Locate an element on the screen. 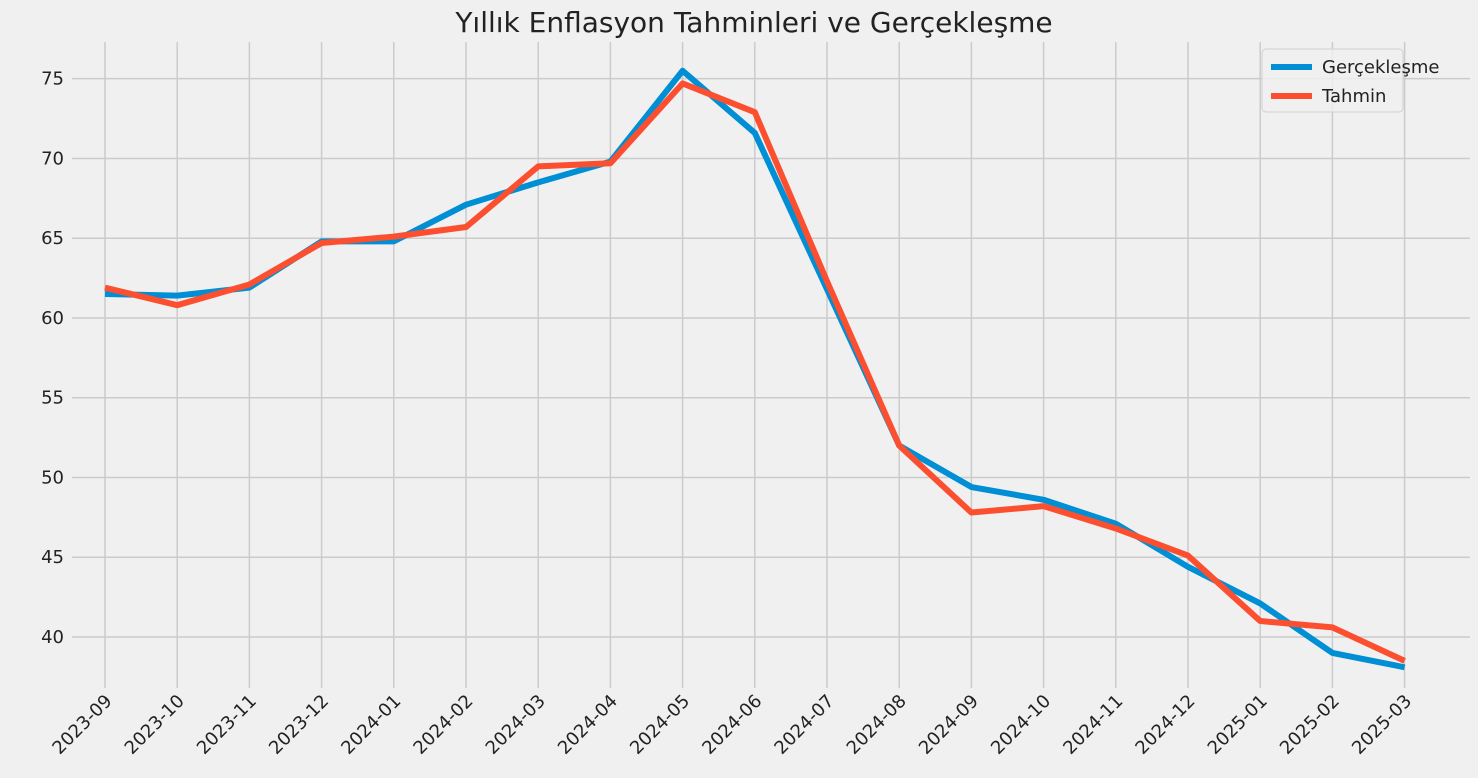 The height and width of the screenshot is (778, 1478). y-tick-label: 40 is located at coordinates (52, 637).